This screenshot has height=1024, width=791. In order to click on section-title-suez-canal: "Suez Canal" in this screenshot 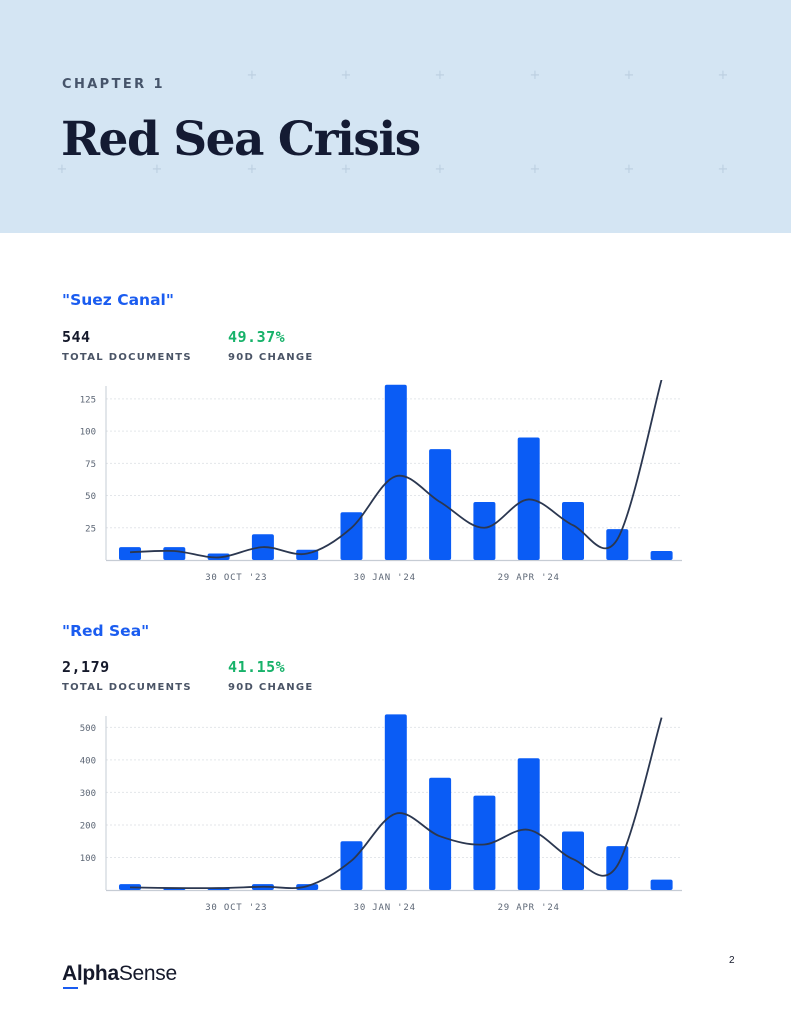, I will do `click(118, 300)`.